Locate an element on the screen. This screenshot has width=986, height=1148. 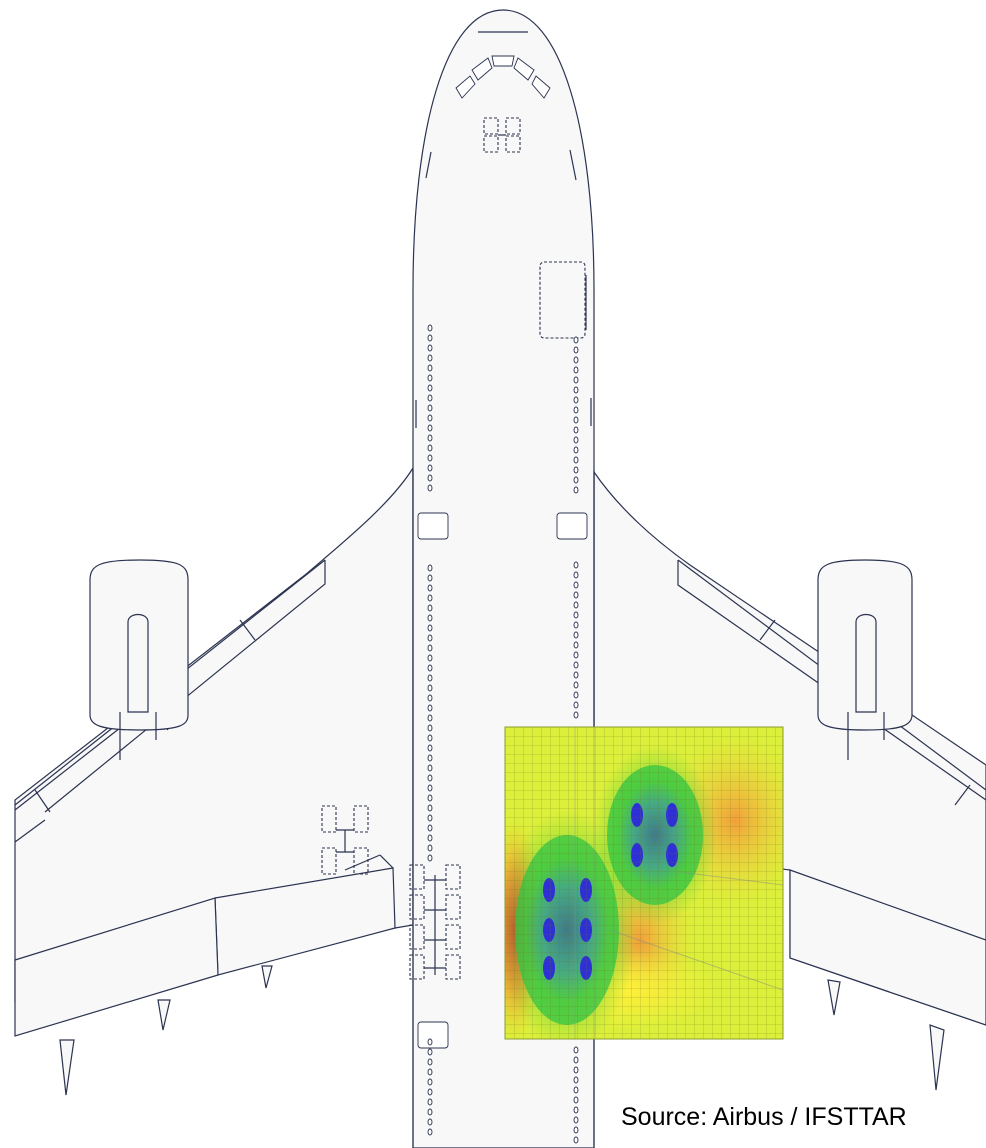
right-engine is located at coordinates (865, 659).